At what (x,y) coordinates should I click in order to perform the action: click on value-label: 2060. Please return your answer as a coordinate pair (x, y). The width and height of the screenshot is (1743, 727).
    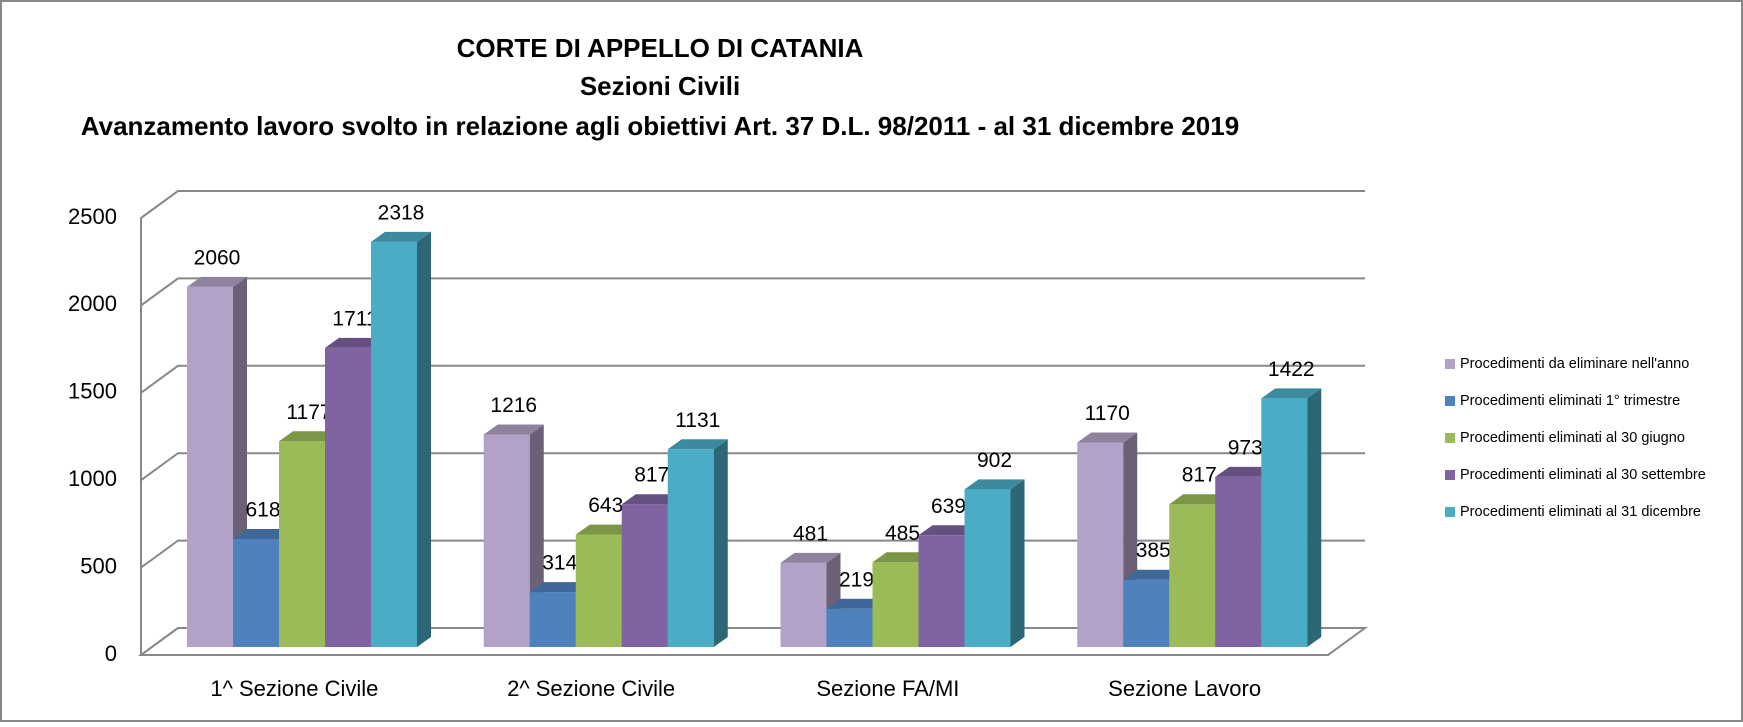
    Looking at the image, I should click on (217, 257).